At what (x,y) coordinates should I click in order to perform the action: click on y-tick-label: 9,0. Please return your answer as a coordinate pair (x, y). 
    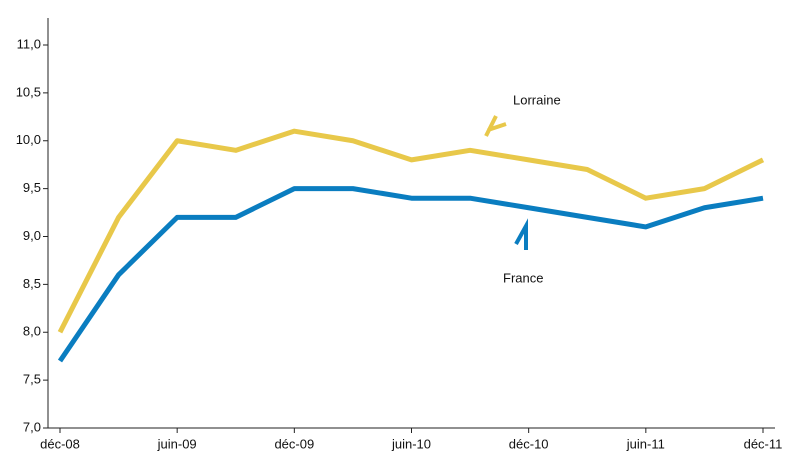
    Looking at the image, I should click on (32, 235).